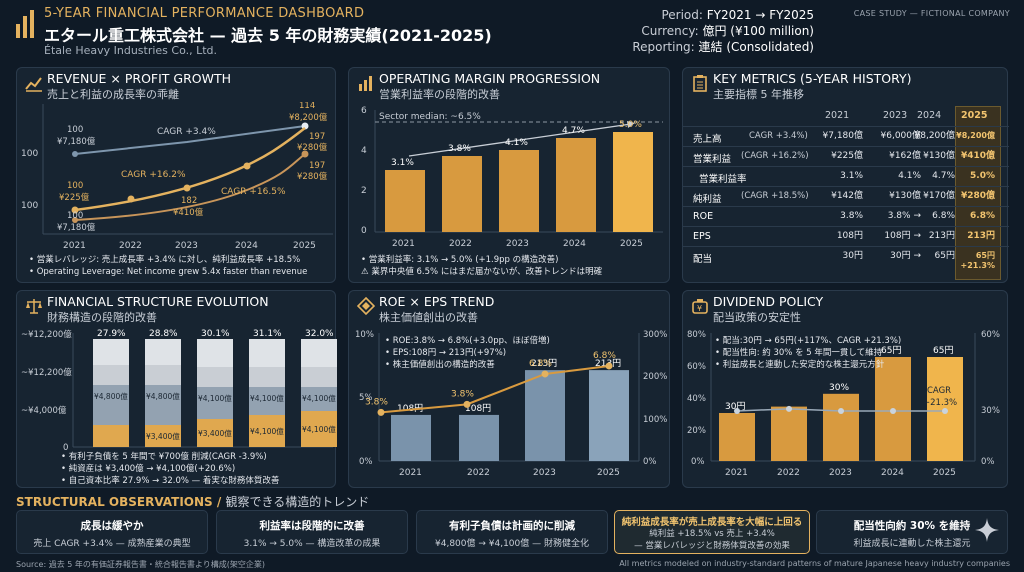 This screenshot has width=1024, height=572. I want to click on row-label: 純利益, so click(707, 199).